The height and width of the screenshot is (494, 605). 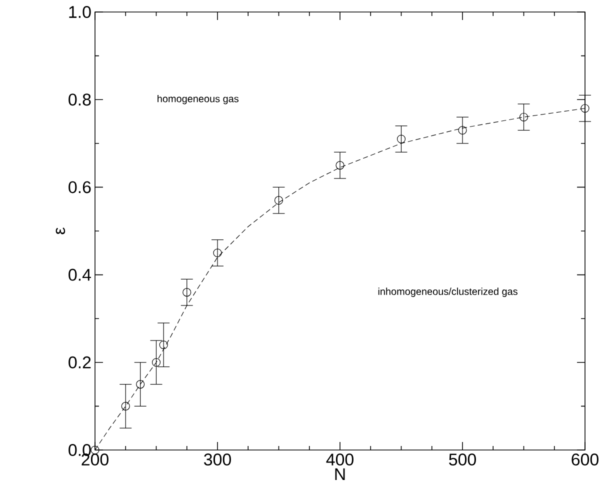 What do you see at coordinates (80, 12) in the screenshot?
I see `y-tick-label: 1.0` at bounding box center [80, 12].